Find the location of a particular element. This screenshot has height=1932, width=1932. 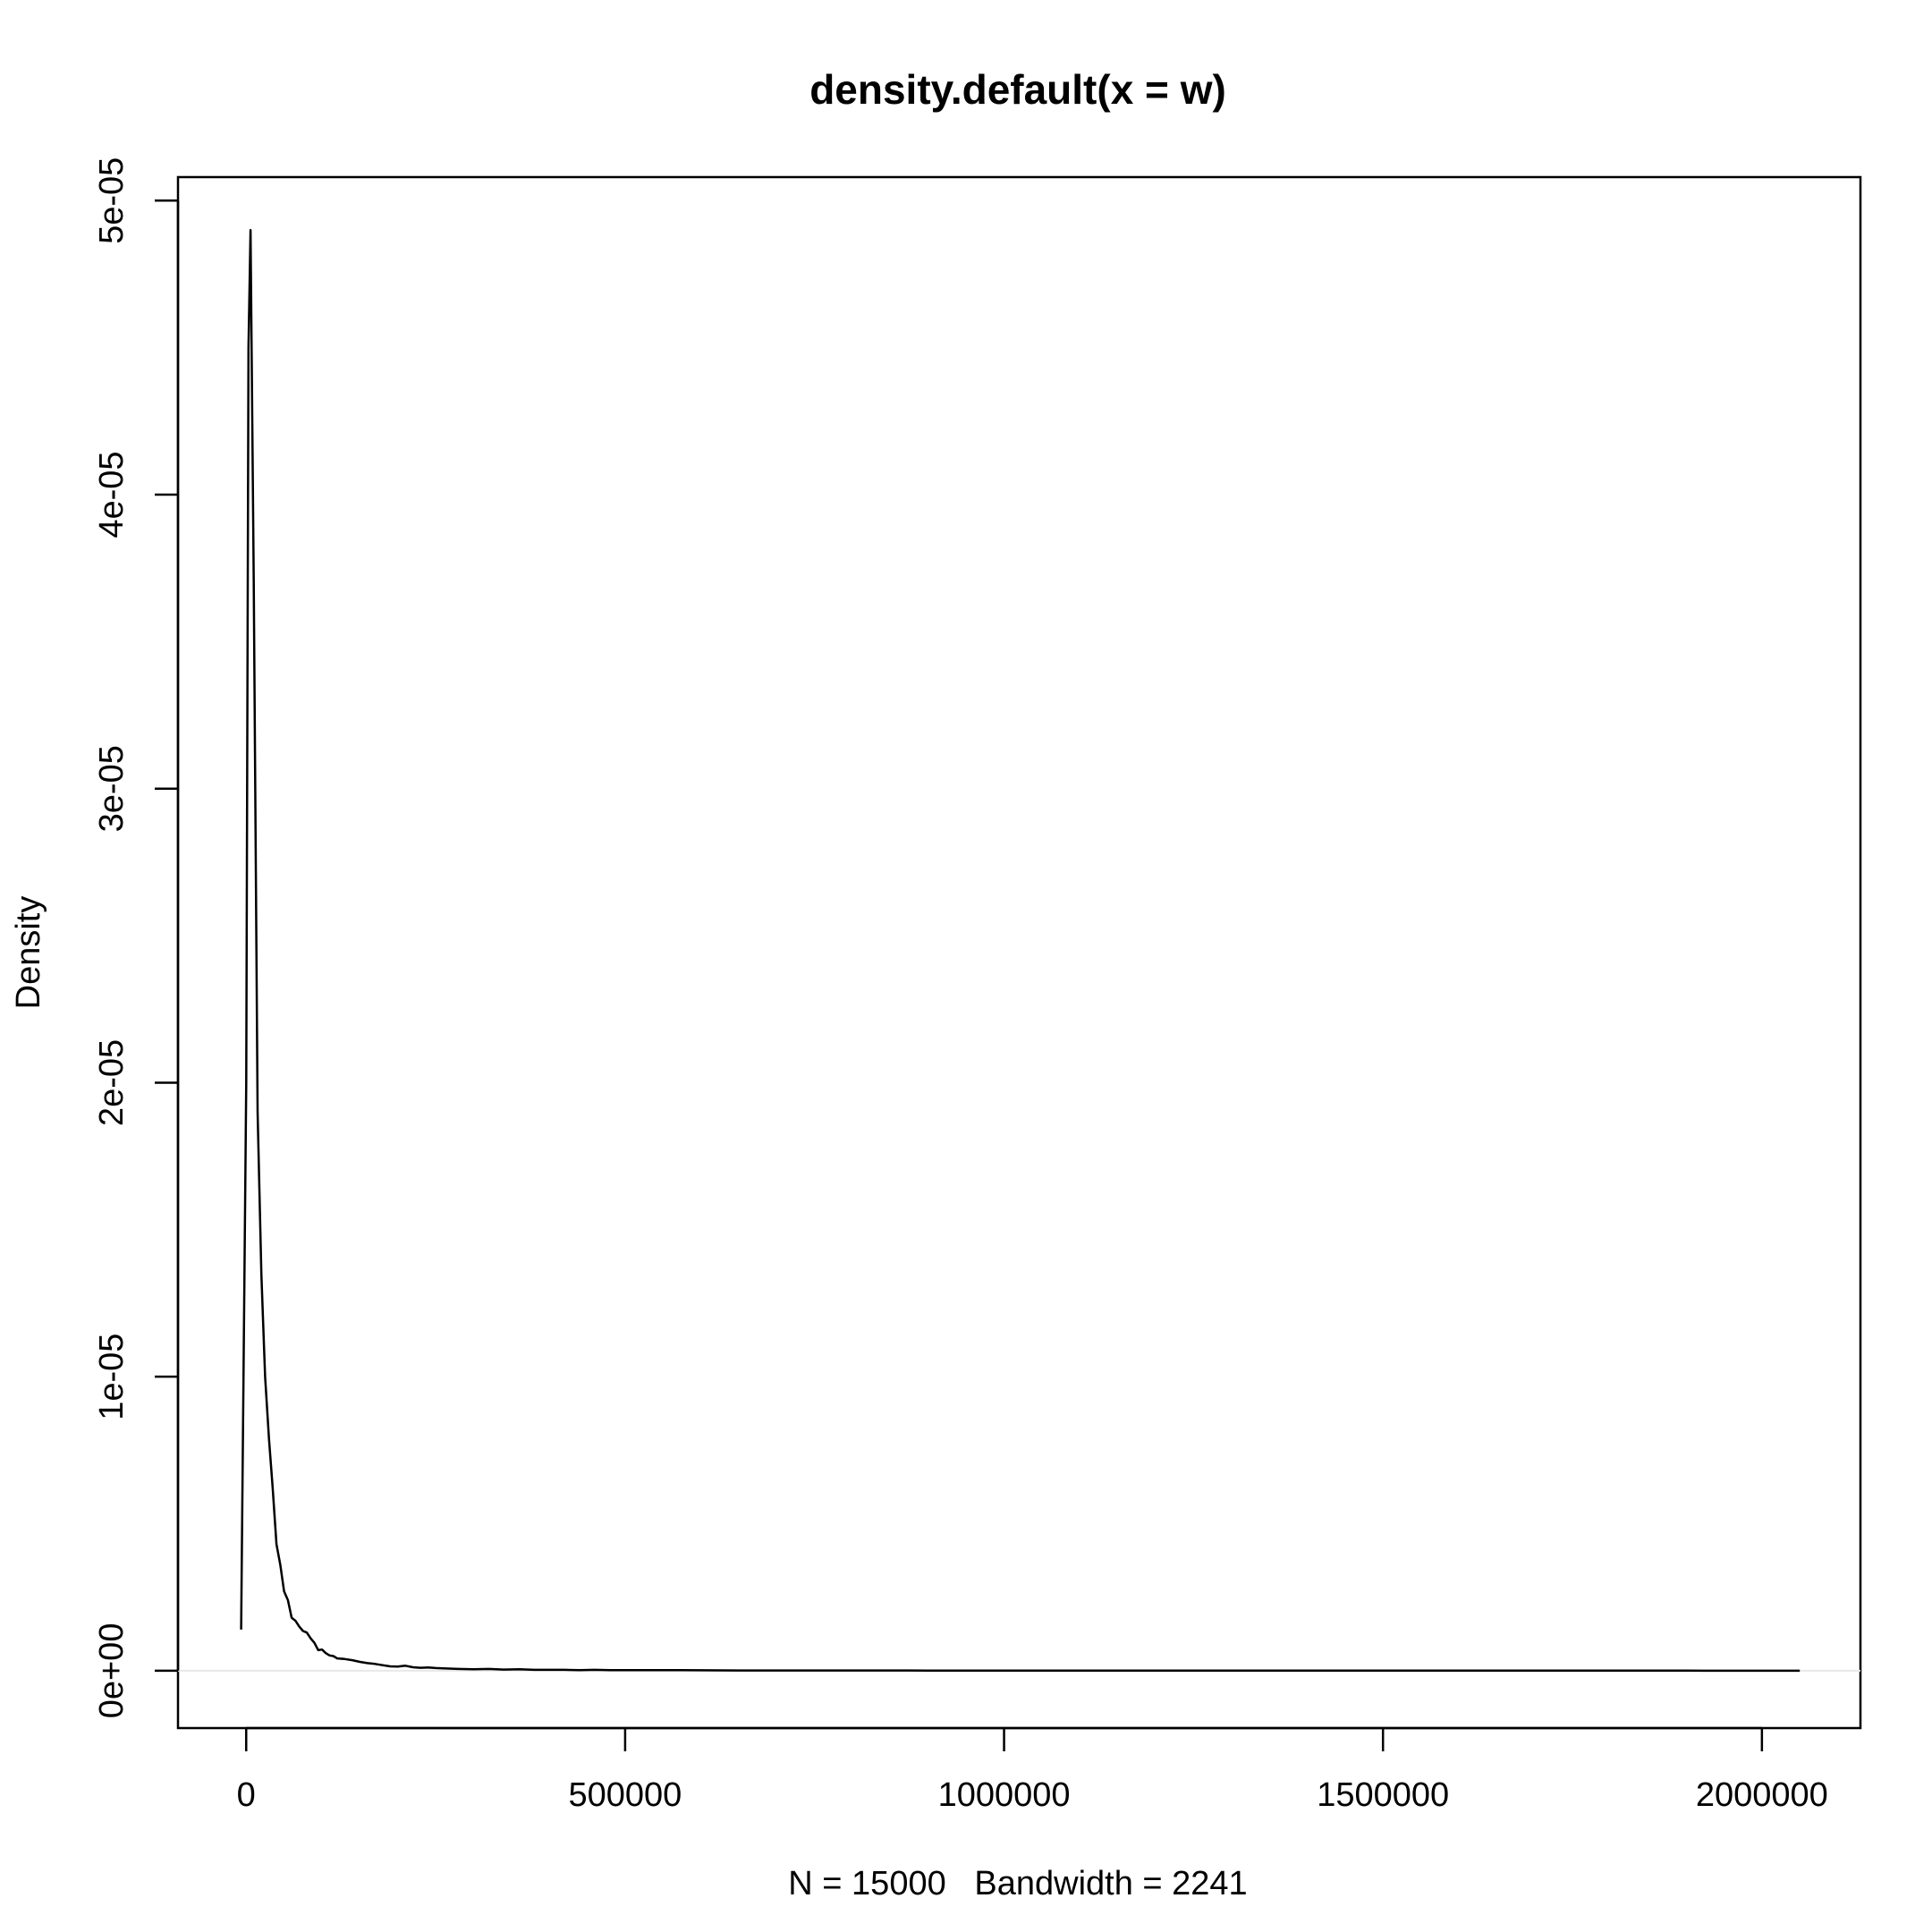

x-tick-label: 0 is located at coordinates (246, 1795).